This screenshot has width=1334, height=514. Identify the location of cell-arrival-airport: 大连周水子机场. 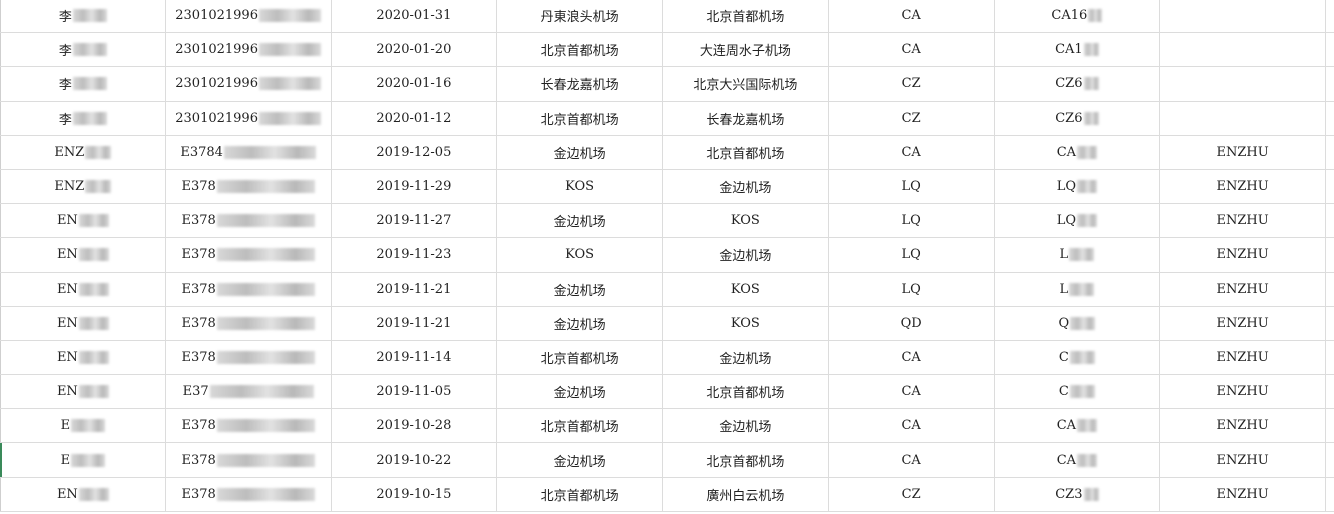
(746, 50).